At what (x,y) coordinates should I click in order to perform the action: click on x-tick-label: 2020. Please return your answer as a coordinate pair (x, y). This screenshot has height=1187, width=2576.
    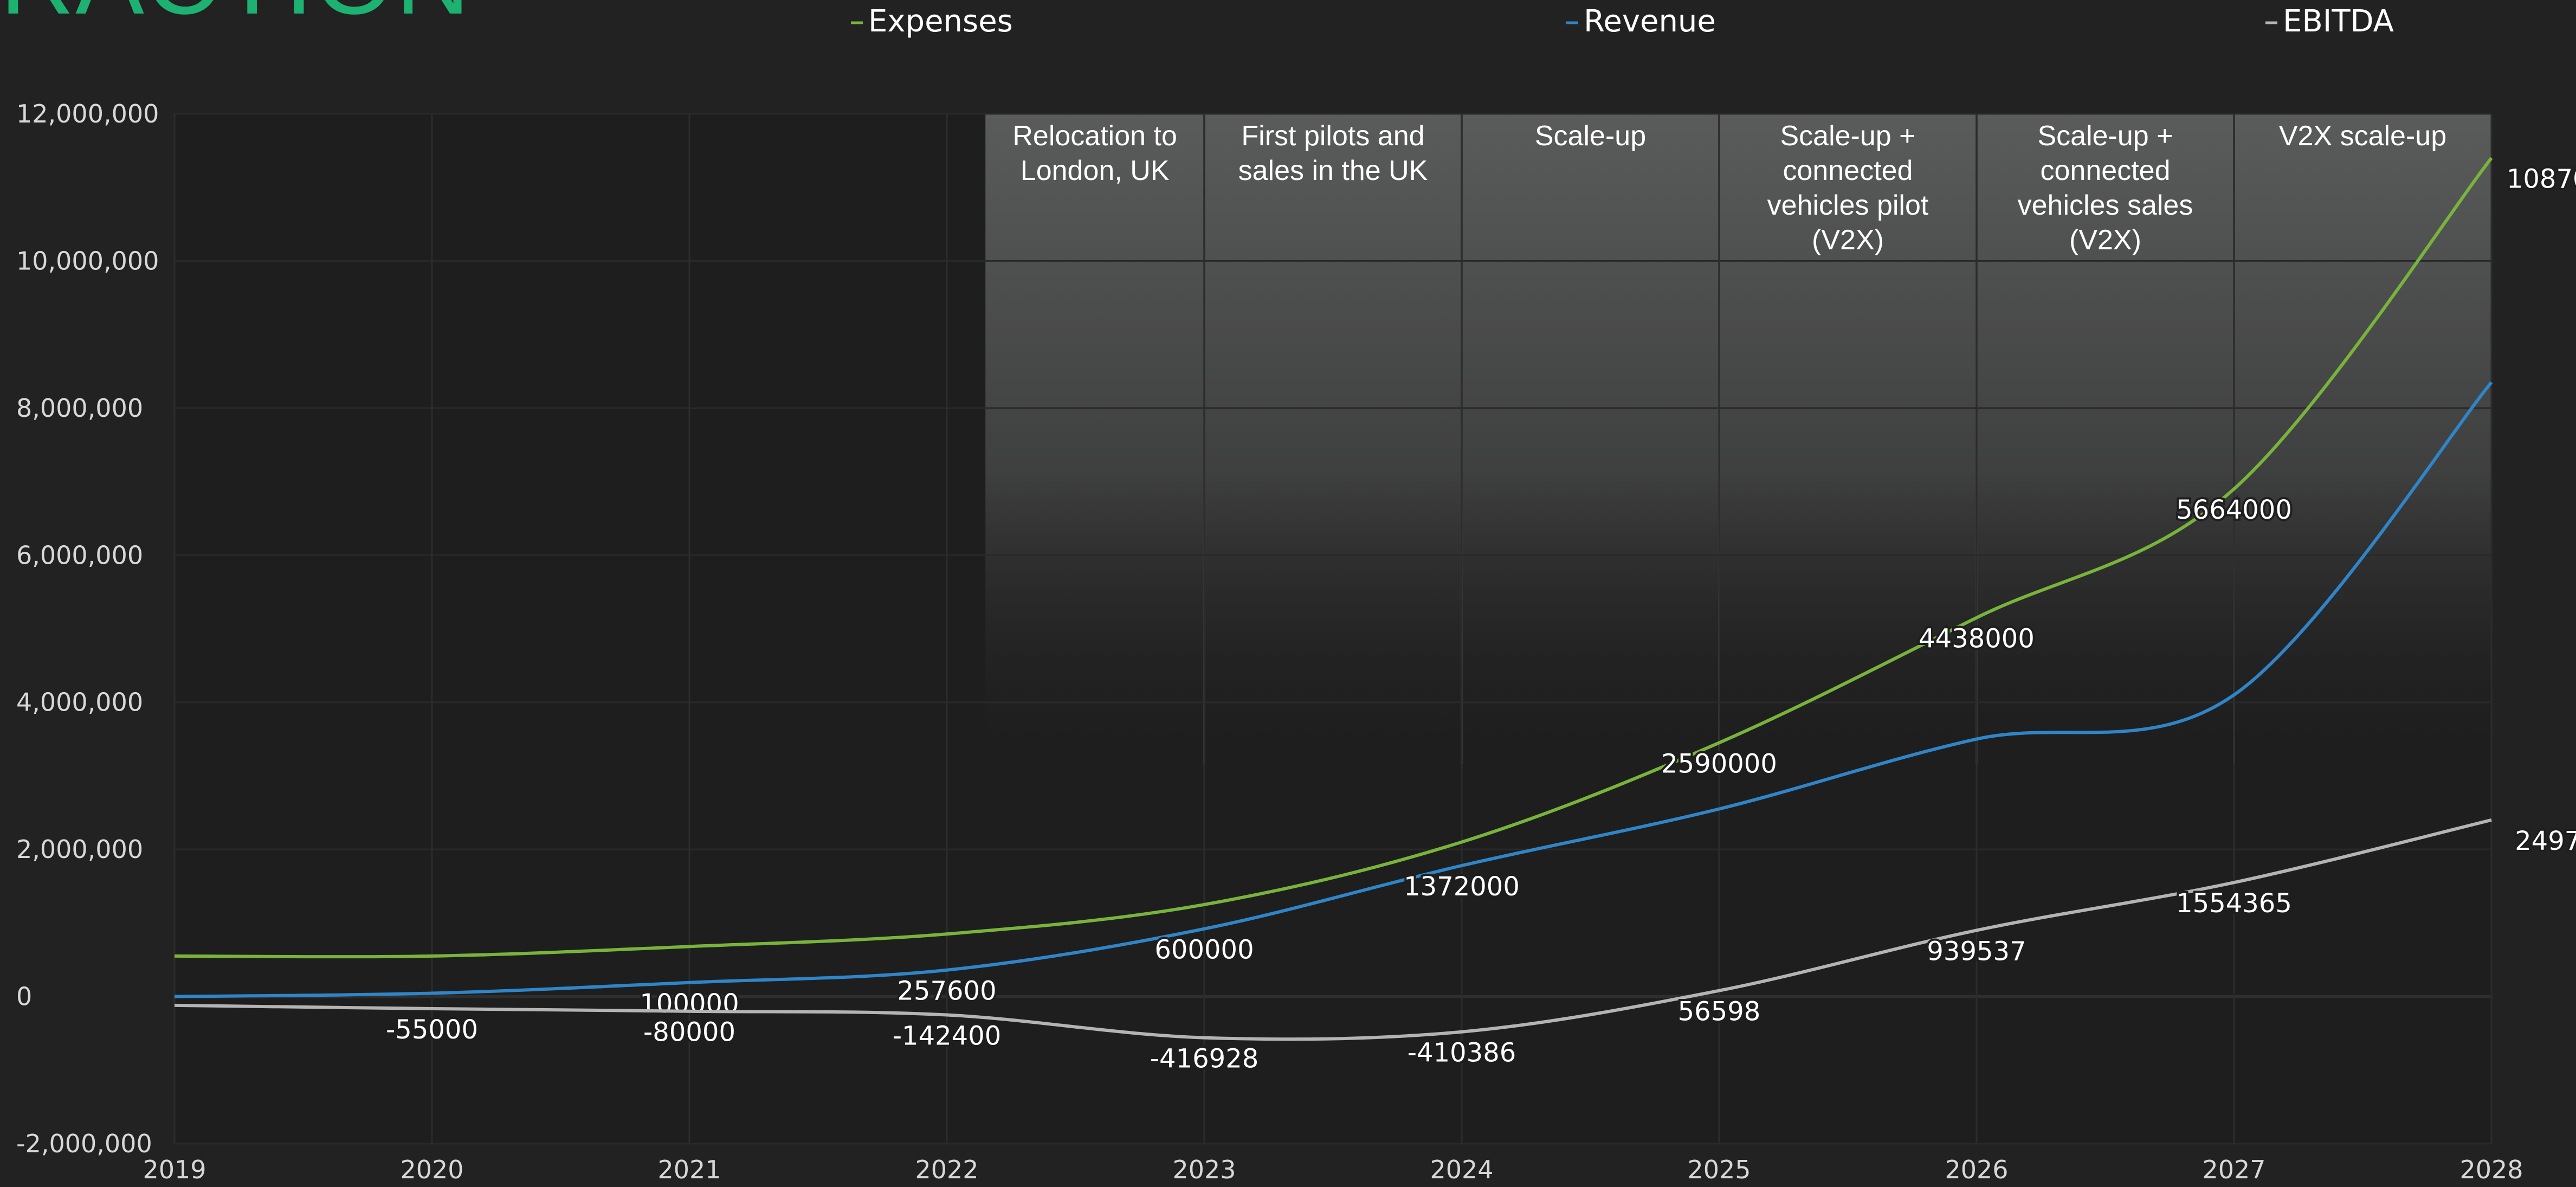
    Looking at the image, I should click on (431, 1169).